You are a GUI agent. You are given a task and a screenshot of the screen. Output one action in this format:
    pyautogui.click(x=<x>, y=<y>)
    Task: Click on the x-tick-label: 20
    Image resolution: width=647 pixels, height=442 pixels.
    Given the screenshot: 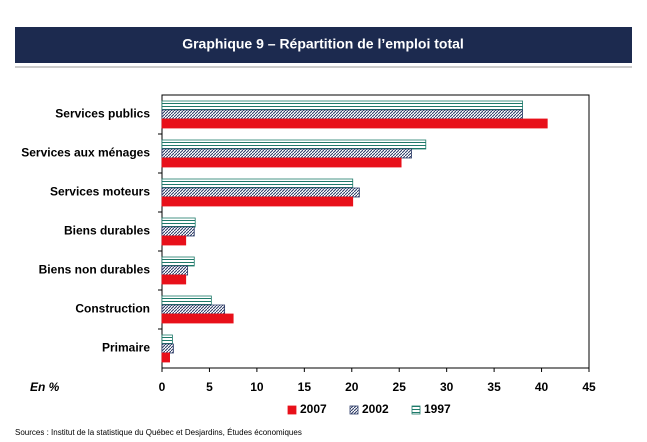 What is the action you would take?
    pyautogui.click(x=352, y=387)
    